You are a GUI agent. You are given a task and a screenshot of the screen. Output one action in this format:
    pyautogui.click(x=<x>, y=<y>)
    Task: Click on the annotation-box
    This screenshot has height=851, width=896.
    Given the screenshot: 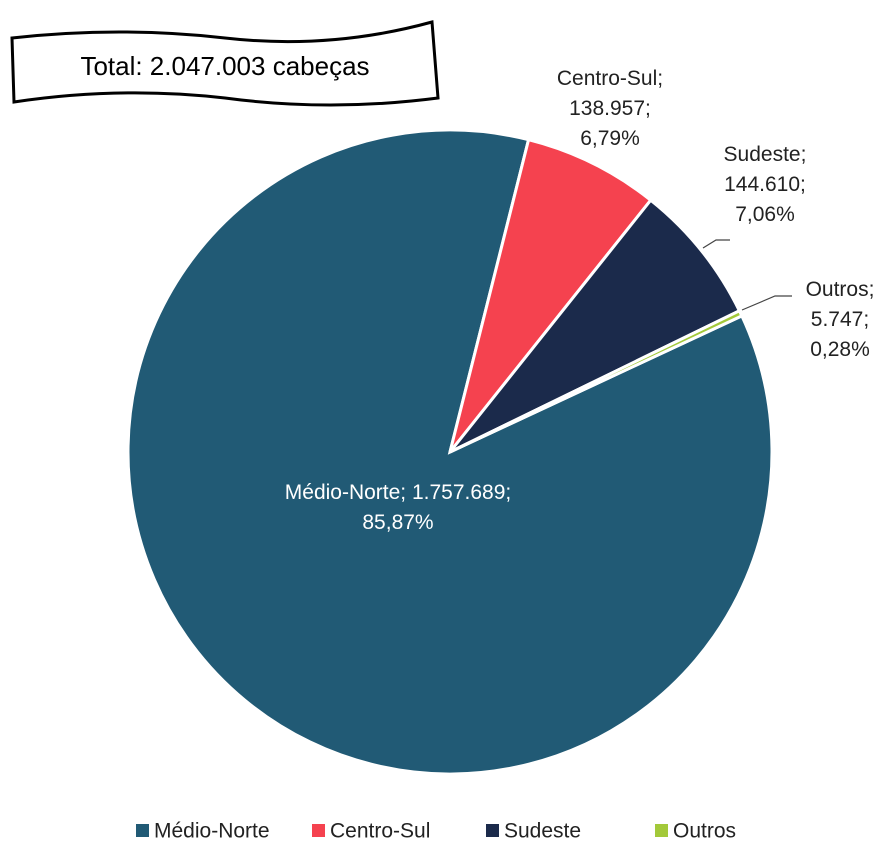 What is the action you would take?
    pyautogui.click(x=225, y=63)
    